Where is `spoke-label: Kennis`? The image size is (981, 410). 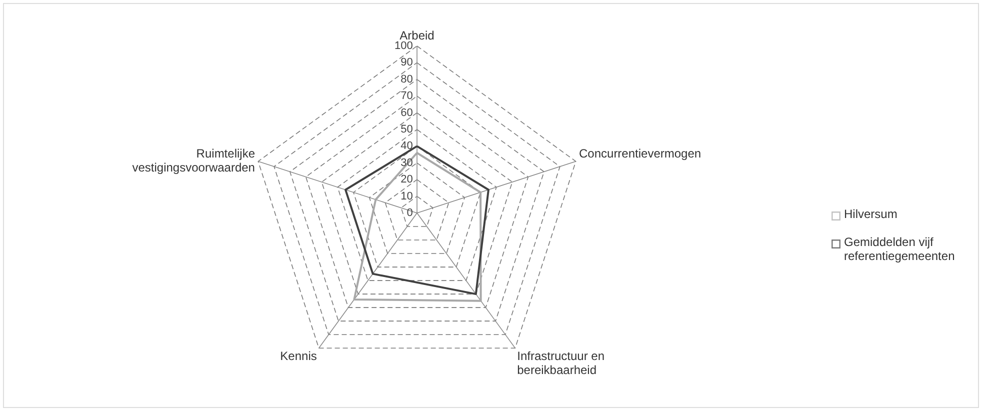 spoke-label: Kennis is located at coordinates (298, 355).